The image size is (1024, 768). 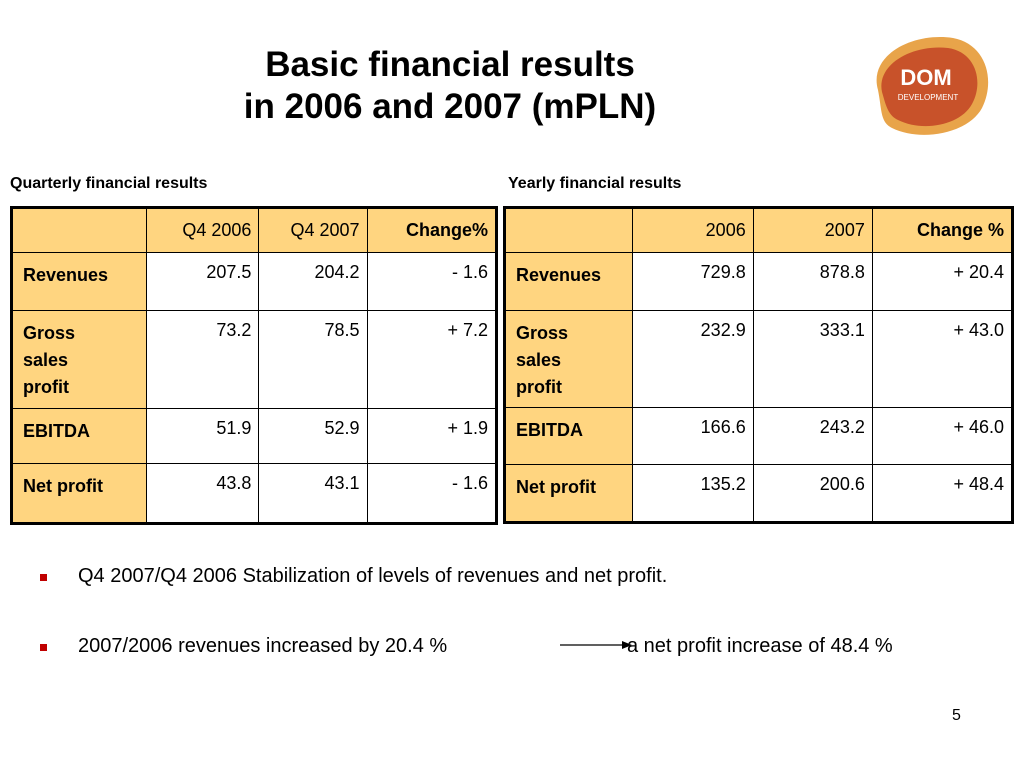 I want to click on dom-development-logo: DOM DEVELOPMENT, so click(x=932, y=86).